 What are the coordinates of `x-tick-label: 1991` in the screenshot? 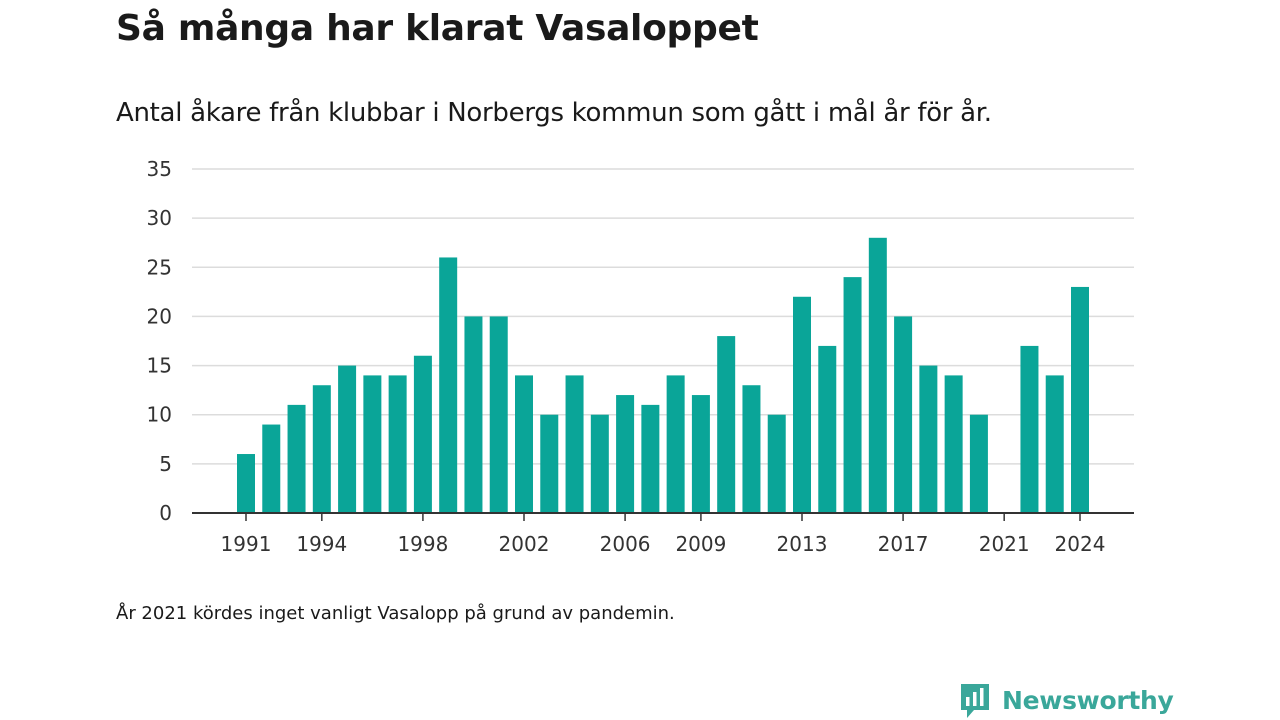 It's located at (246, 544).